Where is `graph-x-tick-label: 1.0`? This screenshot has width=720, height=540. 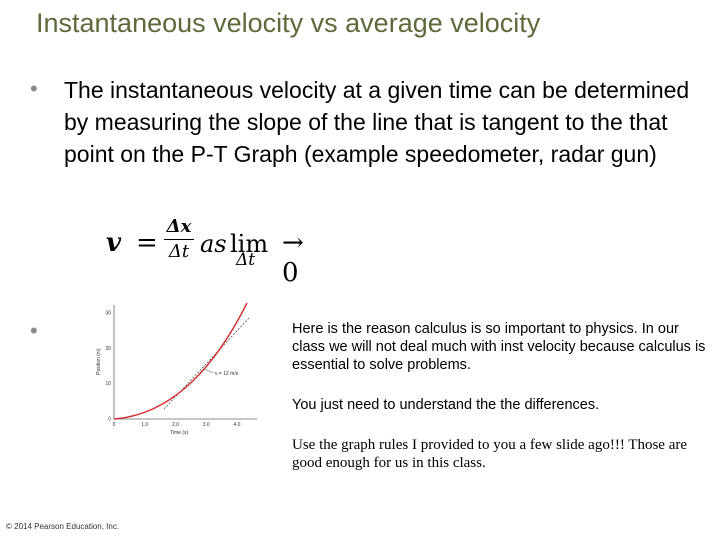
graph-x-tick-label: 1.0 is located at coordinates (144, 425).